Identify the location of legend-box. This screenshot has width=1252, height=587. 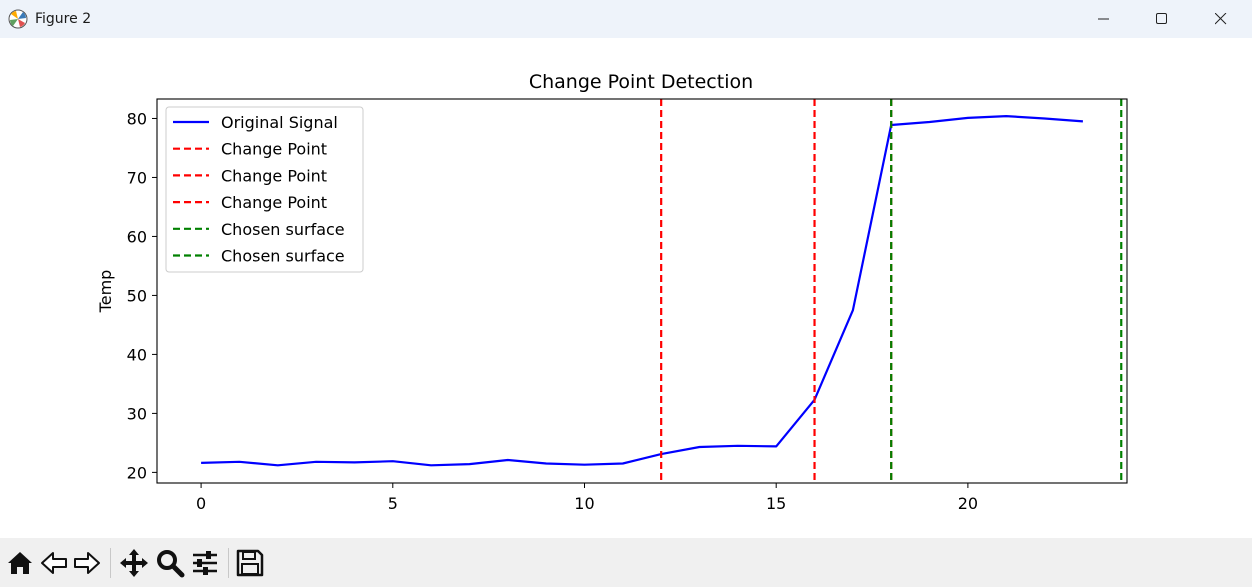
(264, 189).